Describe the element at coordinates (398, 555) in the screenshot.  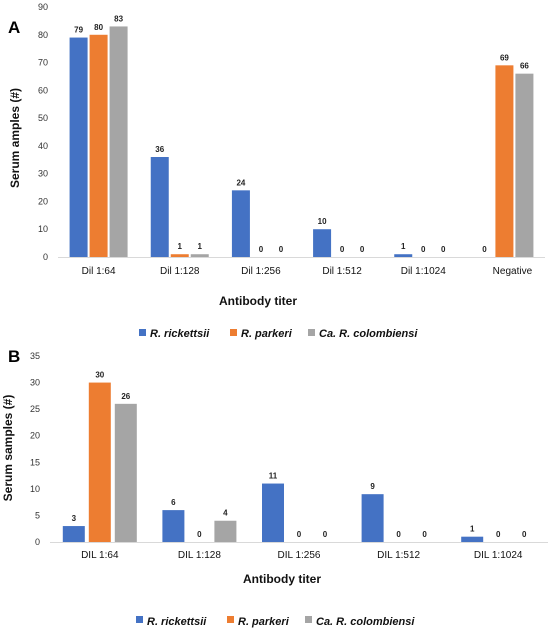
I see `panel-b-x-tick-label: DIL 1:512` at that location.